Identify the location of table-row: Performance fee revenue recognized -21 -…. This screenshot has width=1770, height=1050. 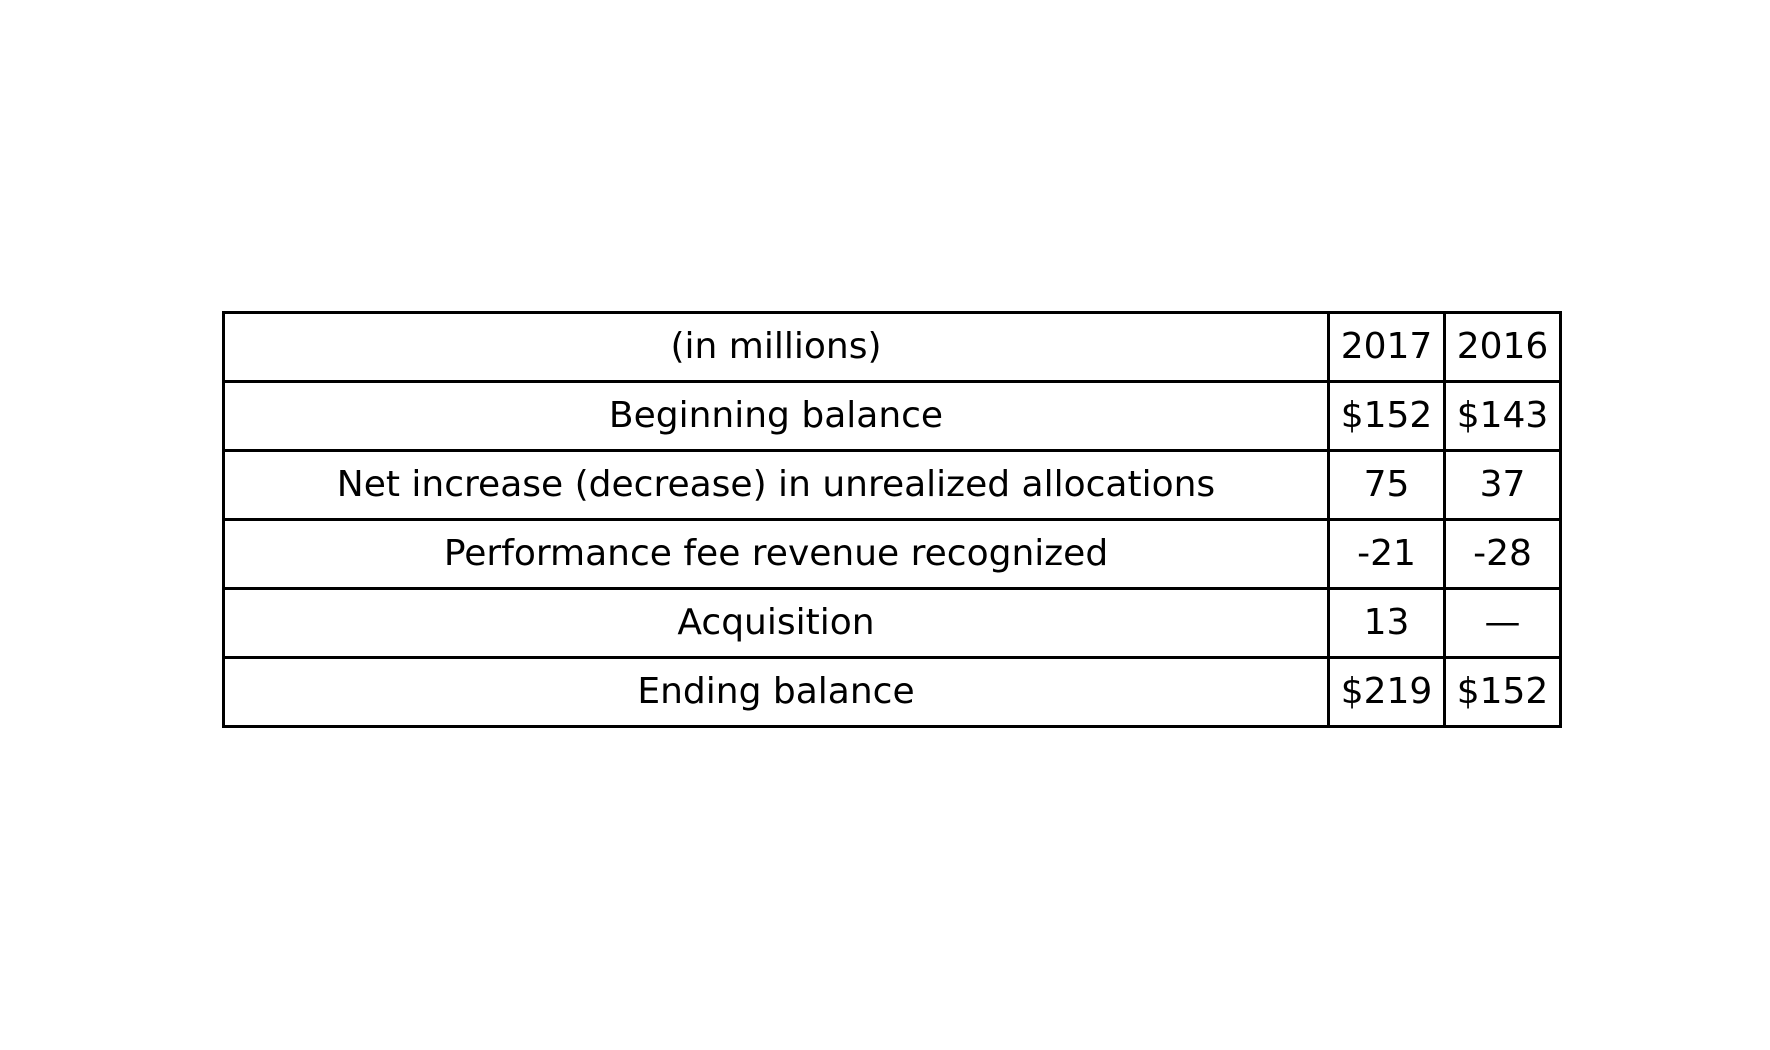
(892, 554).